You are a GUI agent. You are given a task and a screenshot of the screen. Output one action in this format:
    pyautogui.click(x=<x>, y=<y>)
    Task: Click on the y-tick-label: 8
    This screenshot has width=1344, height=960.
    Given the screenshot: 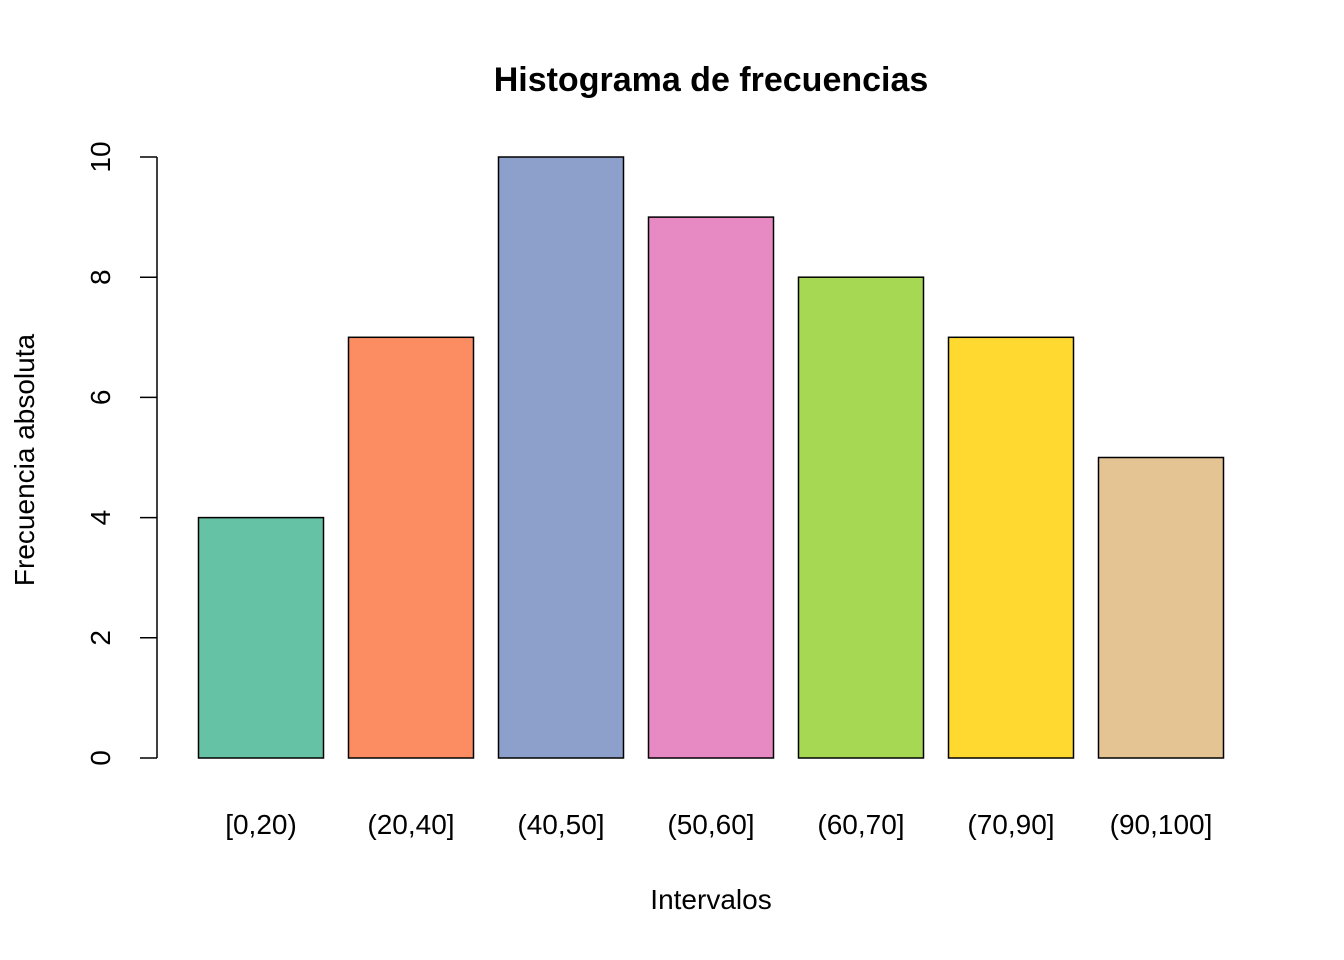 What is the action you would take?
    pyautogui.click(x=100, y=277)
    